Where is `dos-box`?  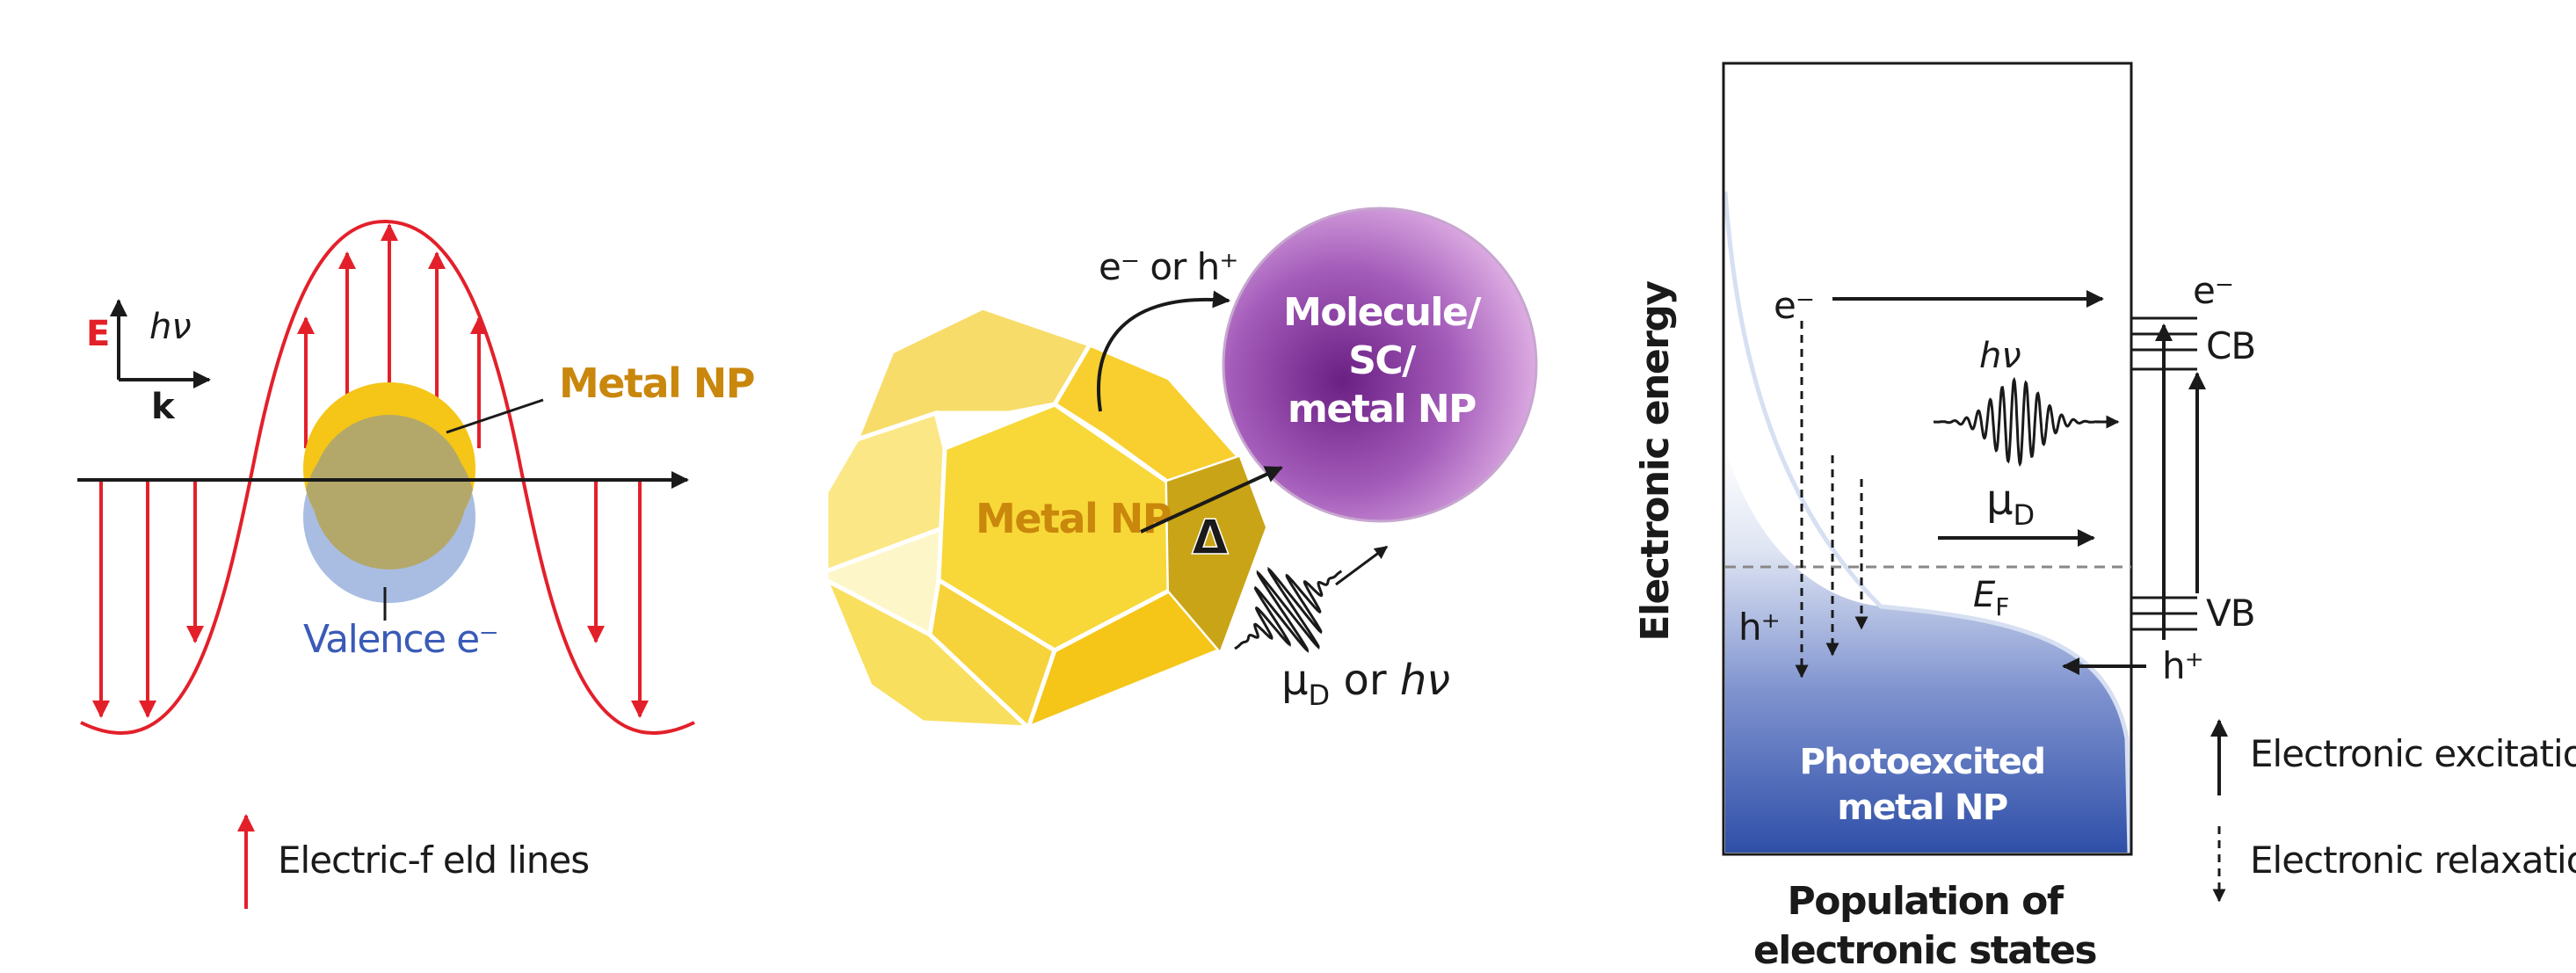
dos-box is located at coordinates (1927, 459).